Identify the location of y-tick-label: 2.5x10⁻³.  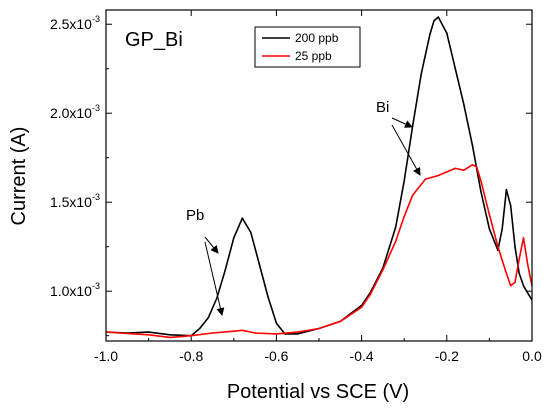
(75, 23).